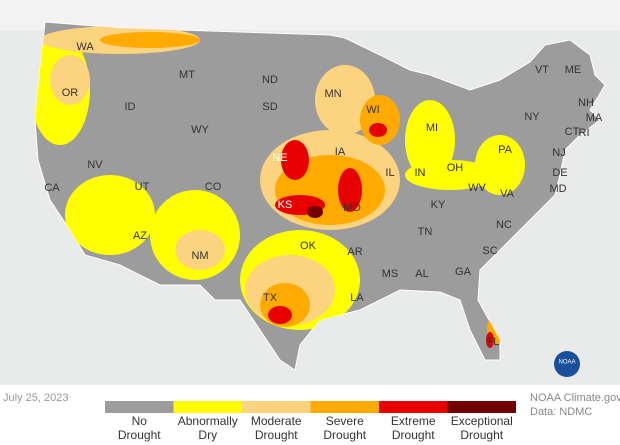 The width and height of the screenshot is (620, 445). Describe the element at coordinates (477, 188) in the screenshot. I see `state-label: WV` at that location.